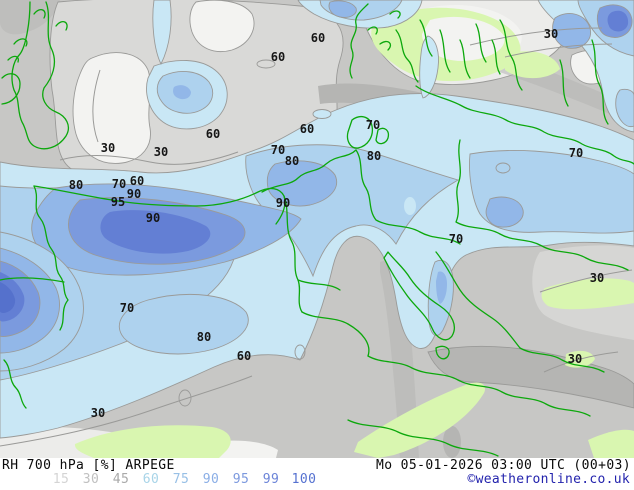  Describe the element at coordinates (241, 479) in the screenshot. I see `legend-value: 95` at that location.